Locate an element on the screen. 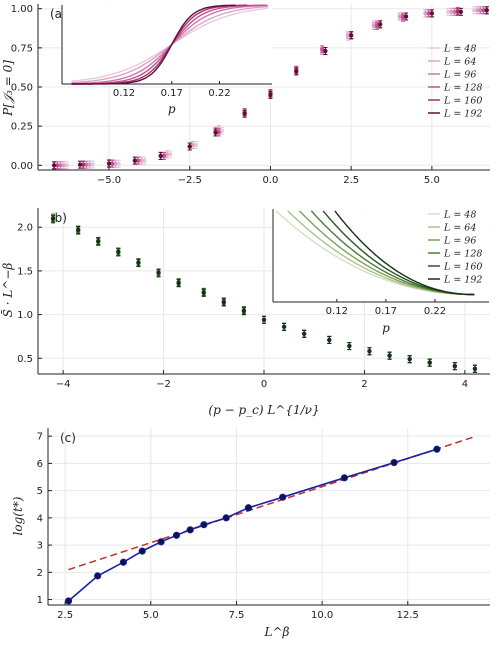  panel-a-ytick-label: 1.00 is located at coordinates (22, 9).